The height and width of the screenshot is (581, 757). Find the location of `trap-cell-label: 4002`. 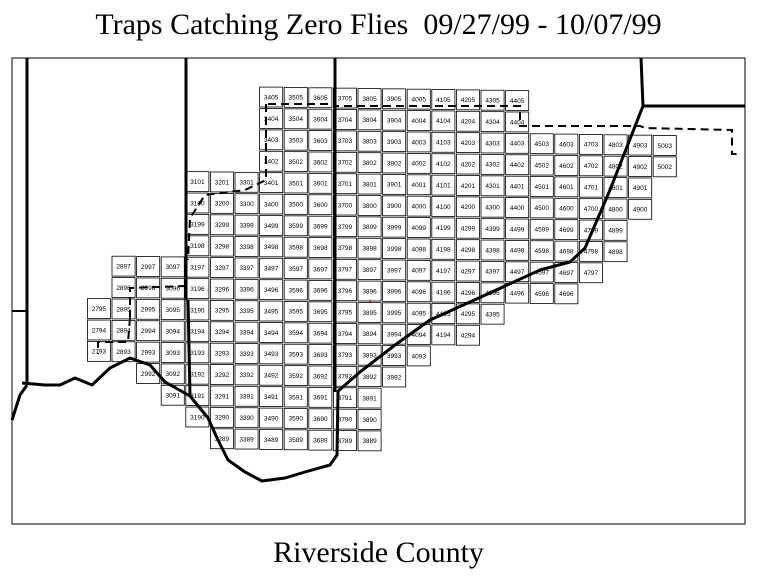

trap-cell-label: 4002 is located at coordinates (419, 164).